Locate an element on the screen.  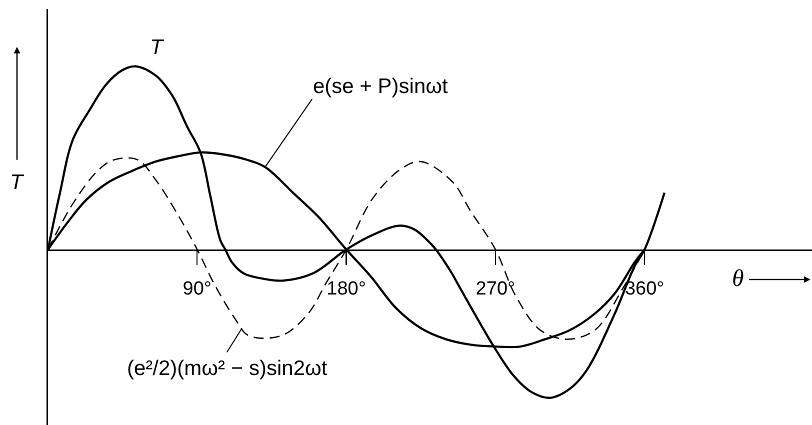
x-tick-label: 270° is located at coordinates (496, 289).